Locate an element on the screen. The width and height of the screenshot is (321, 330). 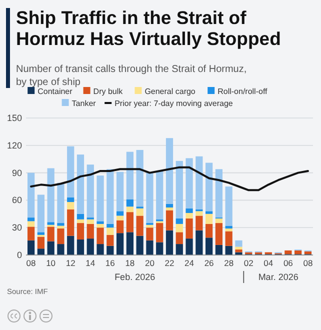
legend-label: Container is located at coordinates (55, 91).